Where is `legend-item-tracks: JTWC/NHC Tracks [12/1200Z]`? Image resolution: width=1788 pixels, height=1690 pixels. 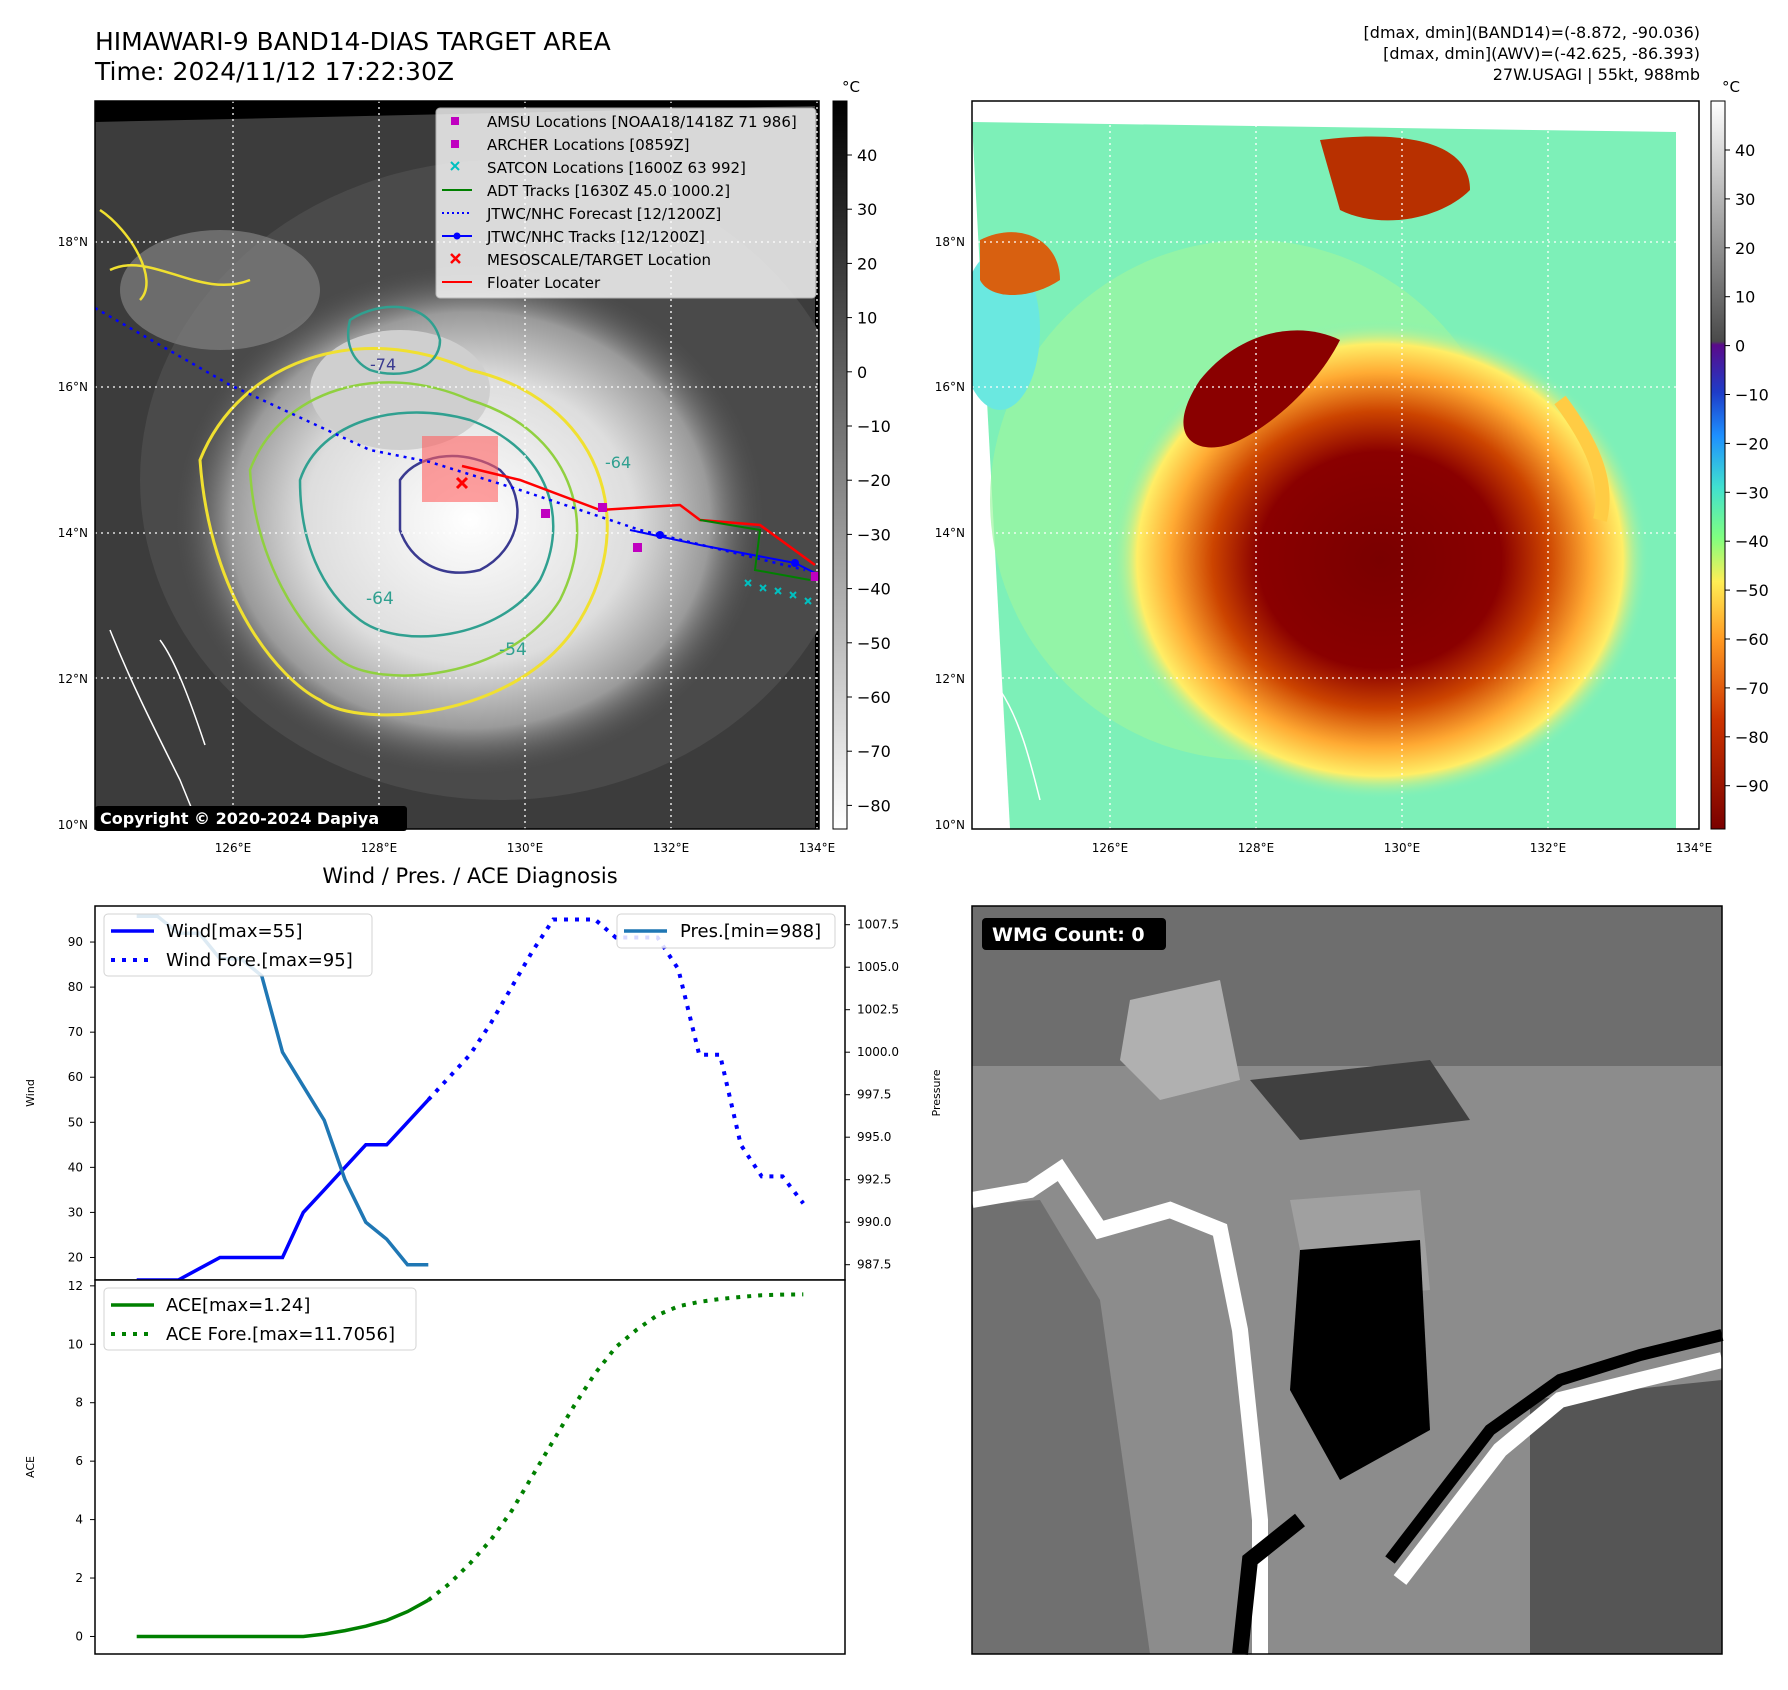 legend-item-tracks: JTWC/NHC Tracks [12/1200Z] is located at coordinates (573, 237).